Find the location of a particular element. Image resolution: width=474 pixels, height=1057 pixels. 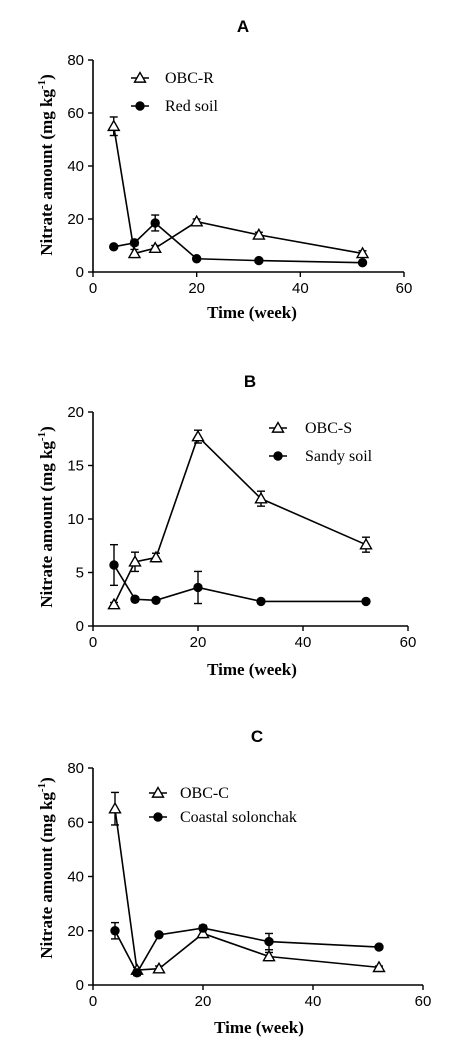

panel-b-series-sandy-soil-line is located at coordinates (239, 583).